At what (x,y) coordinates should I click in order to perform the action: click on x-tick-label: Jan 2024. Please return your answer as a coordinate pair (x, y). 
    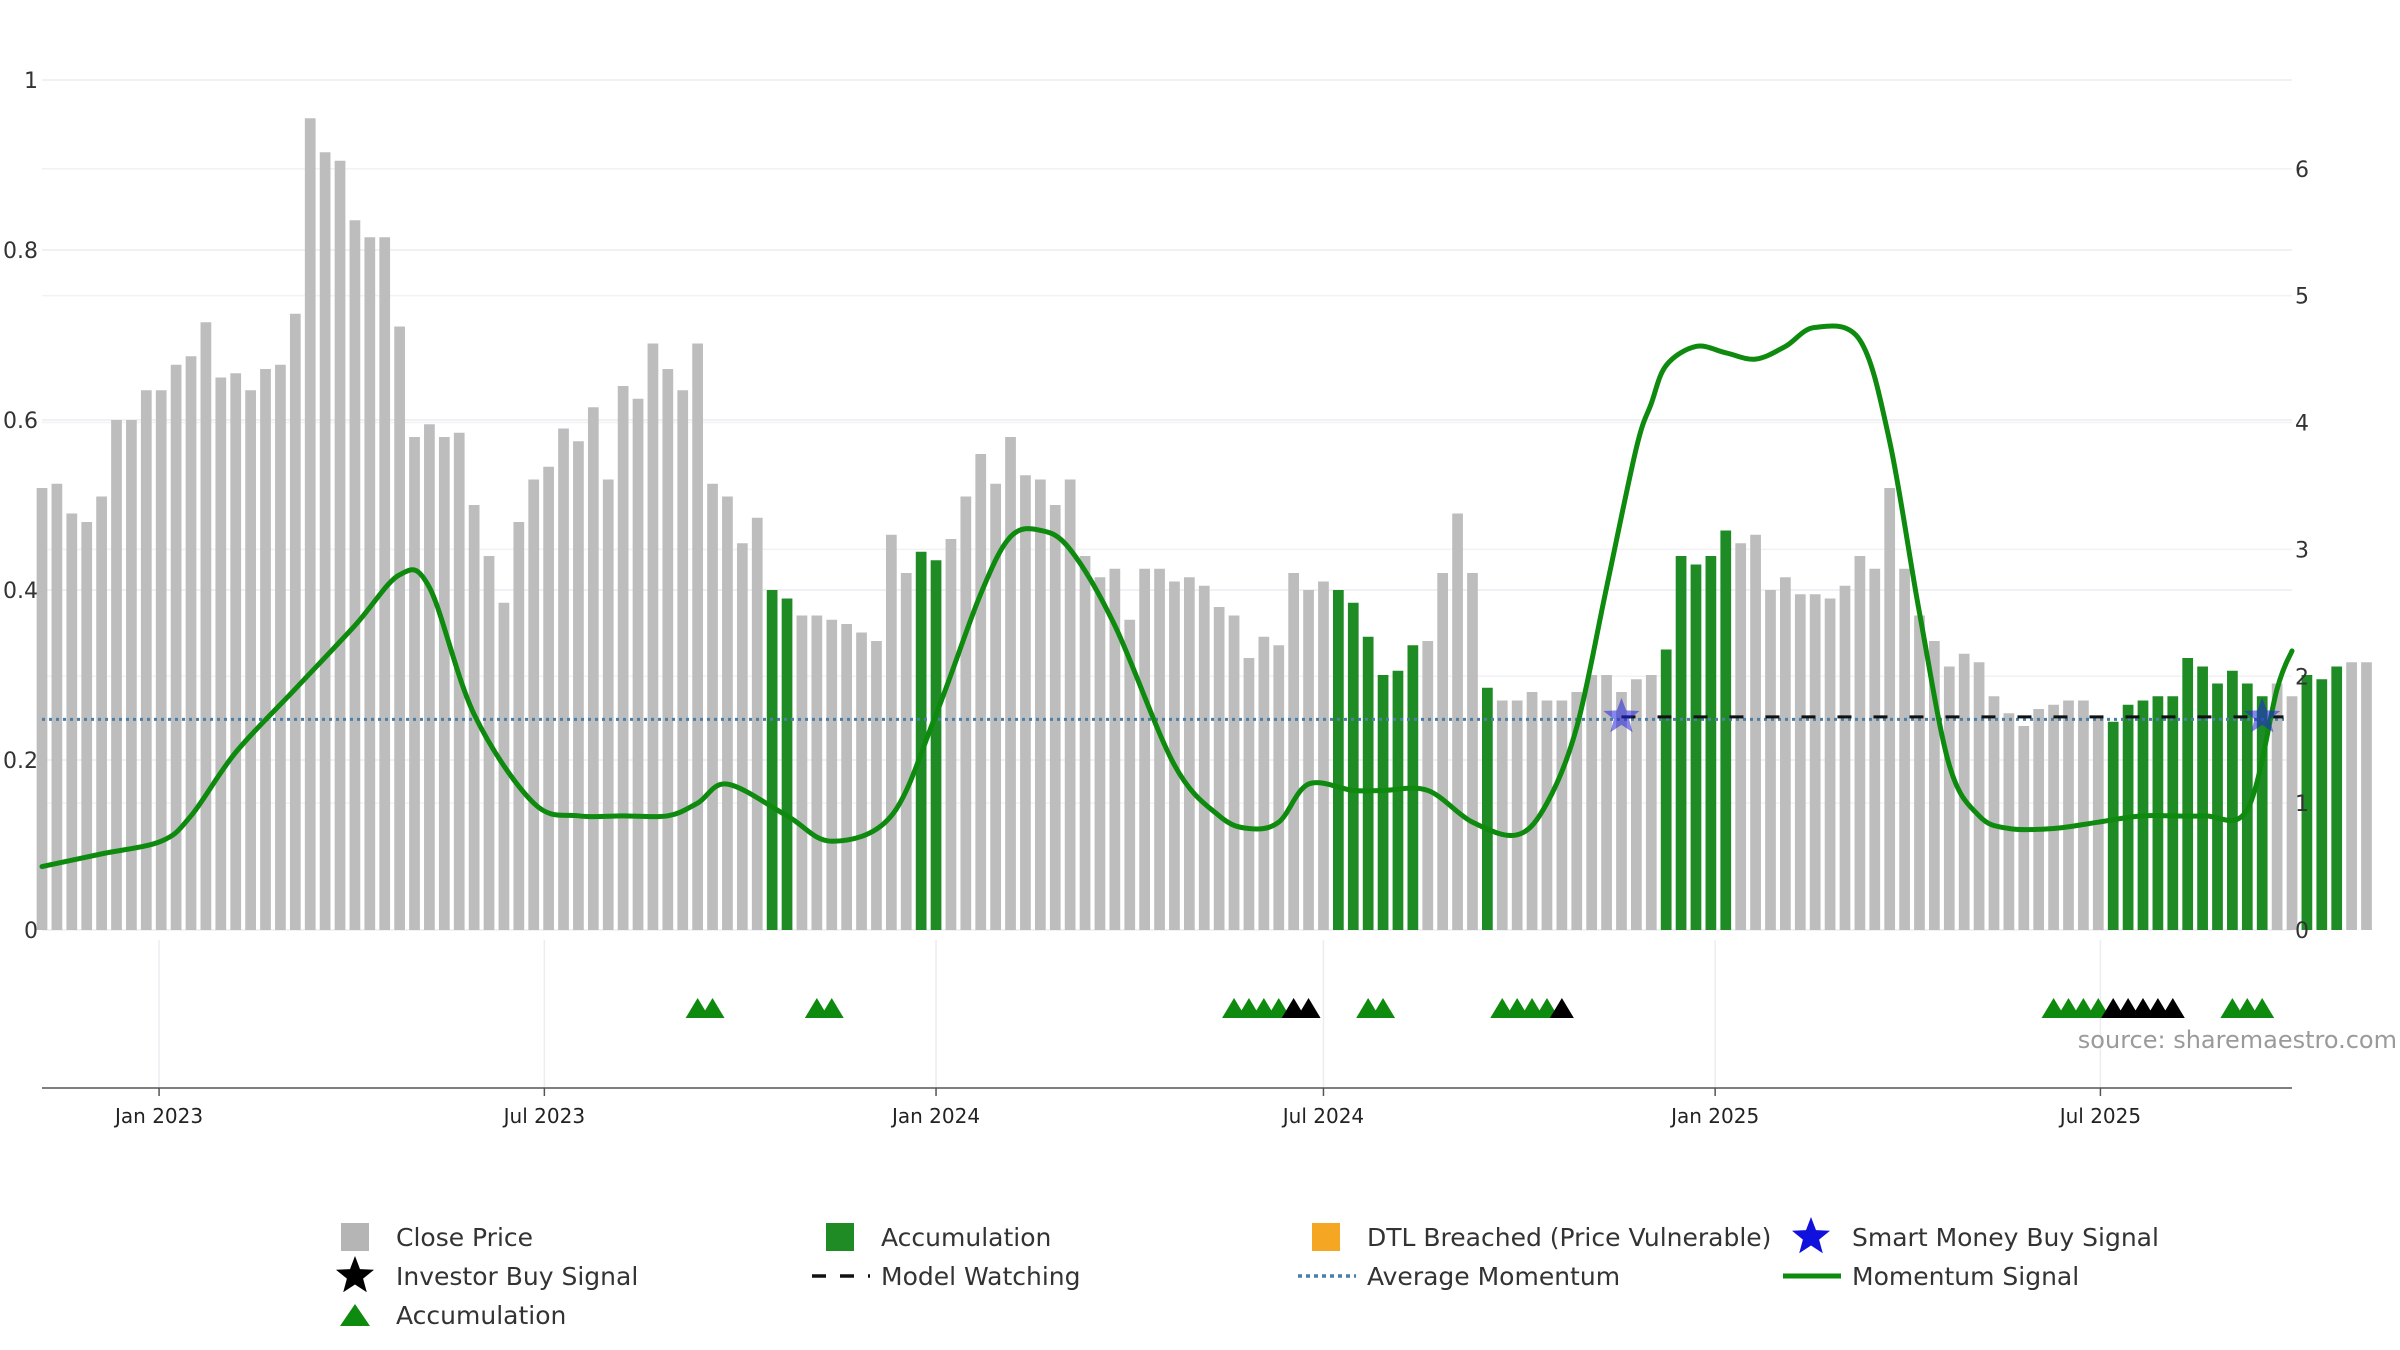
    Looking at the image, I should click on (935, 1116).